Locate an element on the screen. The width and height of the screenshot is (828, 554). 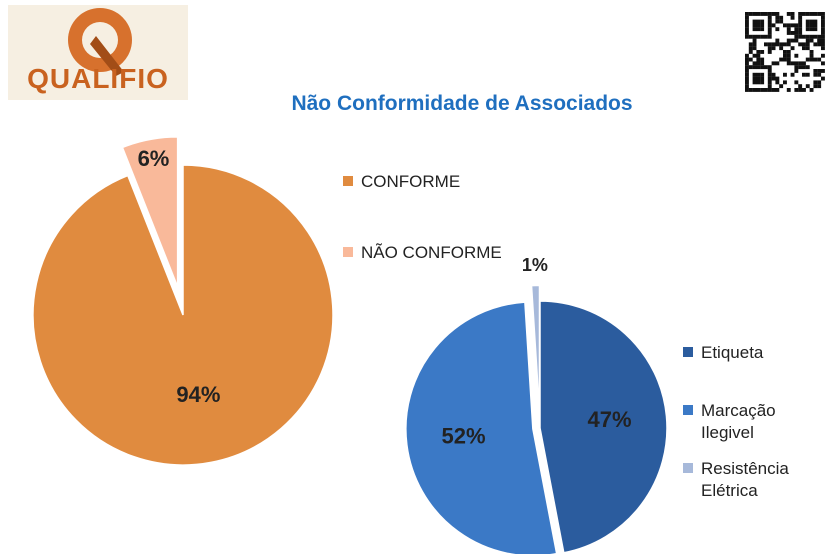
legend-item: Etiqueta is located at coordinates (733, 353).